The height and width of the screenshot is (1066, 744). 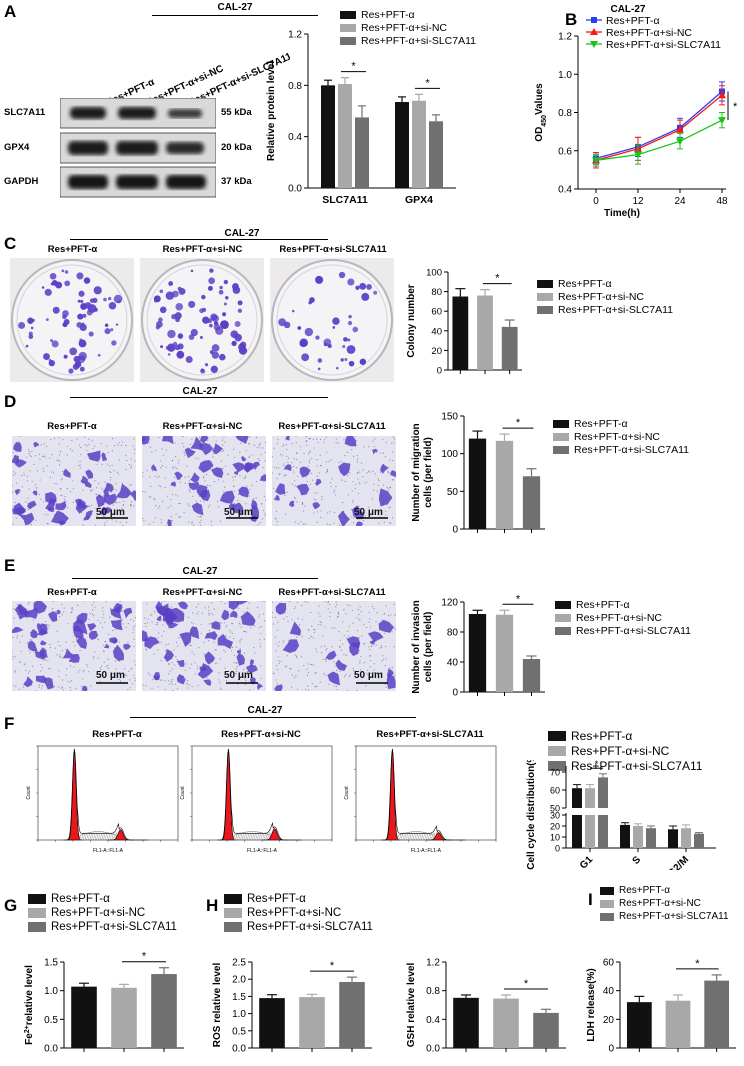 What do you see at coordinates (433, 1049) in the screenshot?
I see `y-tick-label: 0.0` at bounding box center [433, 1049].